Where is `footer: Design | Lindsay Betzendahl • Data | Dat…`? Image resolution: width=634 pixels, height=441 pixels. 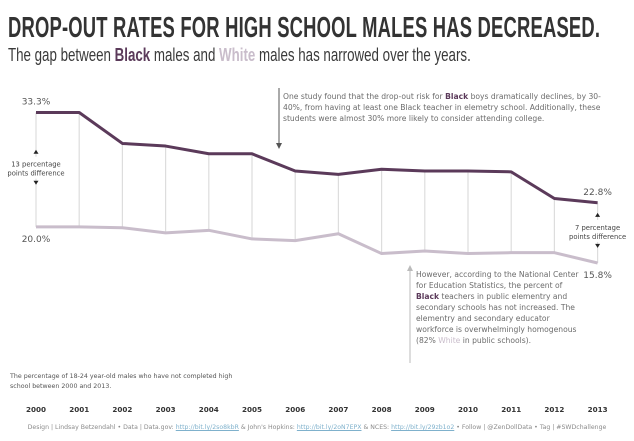
footer: Design | Lindsay Betzendahl • Data | Dat… is located at coordinates (317, 427).